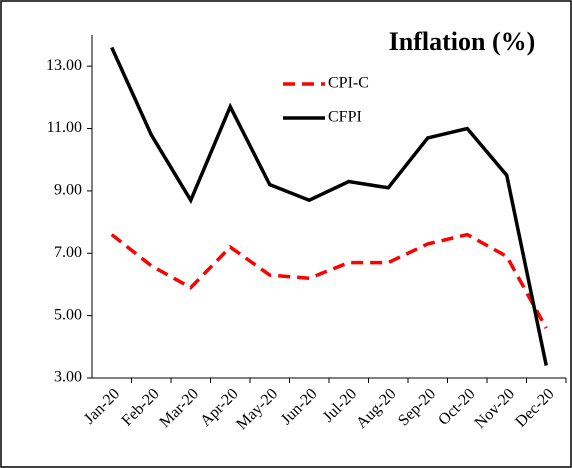 Image resolution: width=572 pixels, height=468 pixels. Describe the element at coordinates (68, 190) in the screenshot. I see `y-tick-label: 9.00` at that location.